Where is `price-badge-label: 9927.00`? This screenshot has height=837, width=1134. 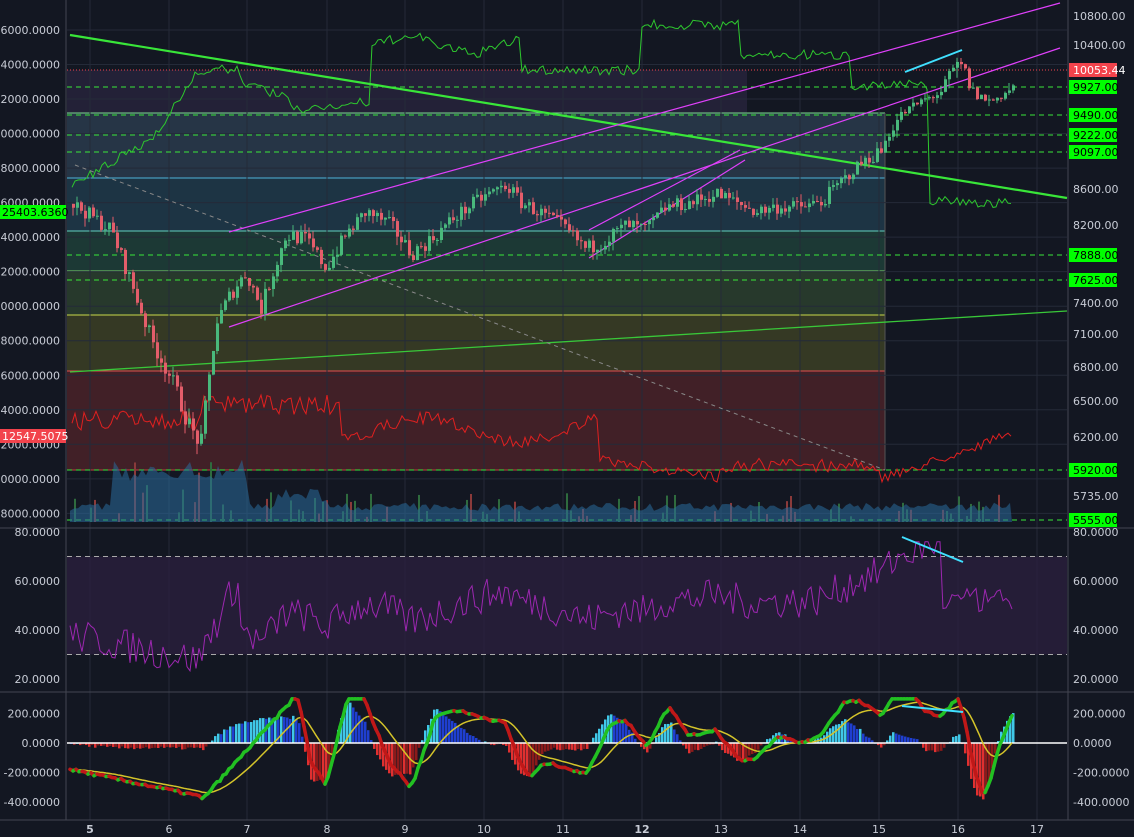
price-badge-label: 9927.00 is located at coordinates (1096, 87).